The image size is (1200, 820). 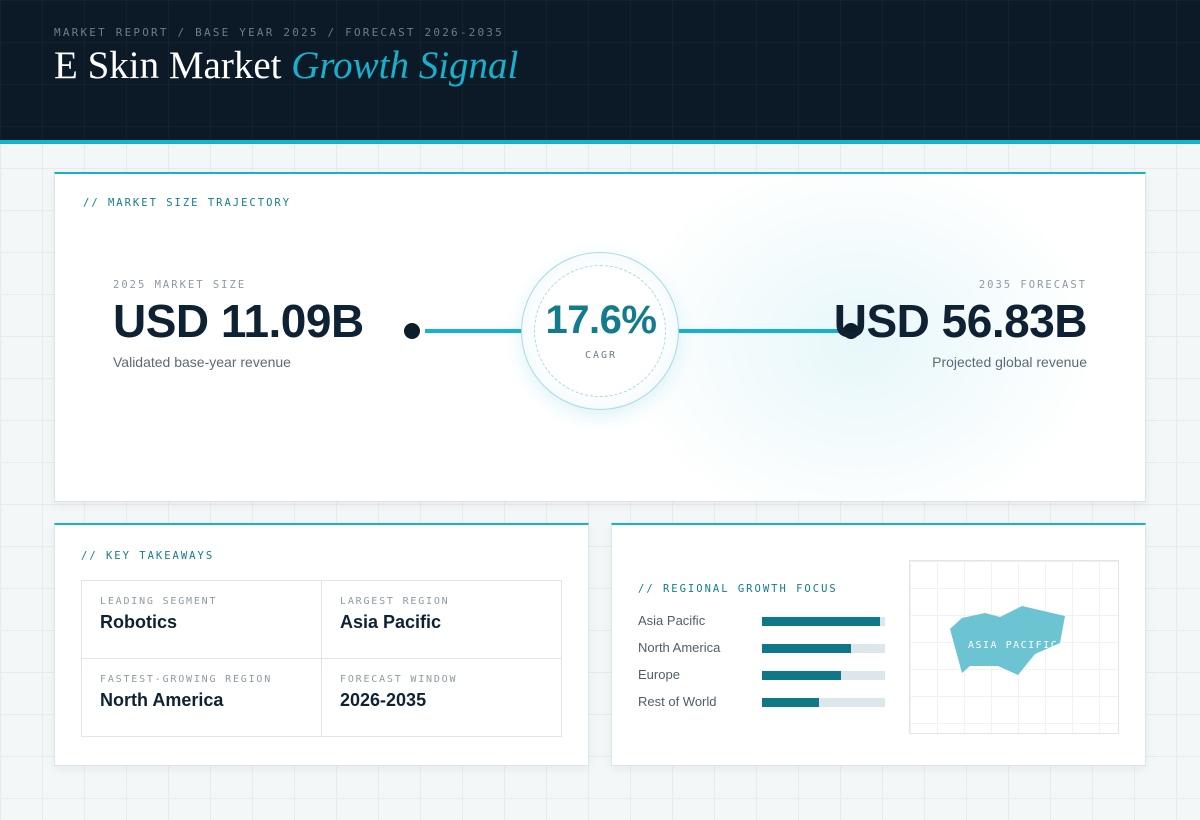 What do you see at coordinates (395, 601) in the screenshot?
I see `takeaway-key: LARGEST REGION` at bounding box center [395, 601].